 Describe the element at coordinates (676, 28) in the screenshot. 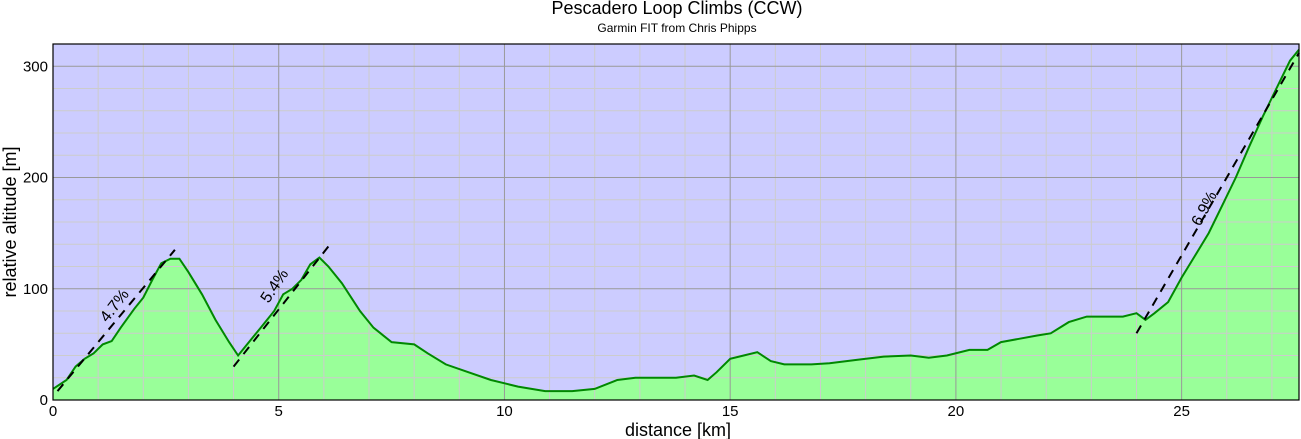

I see `chart-subtitle: Garmin FIT from Chris Phipps` at that location.